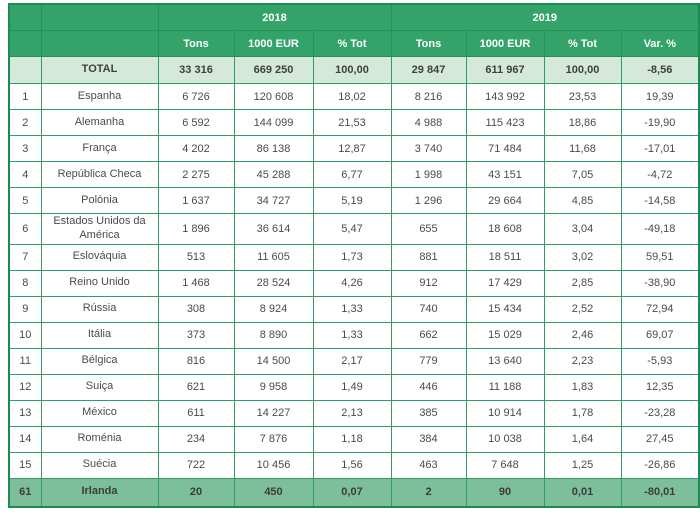  Describe the element at coordinates (196, 70) in the screenshot. I see `value-cell: 33 316` at that location.